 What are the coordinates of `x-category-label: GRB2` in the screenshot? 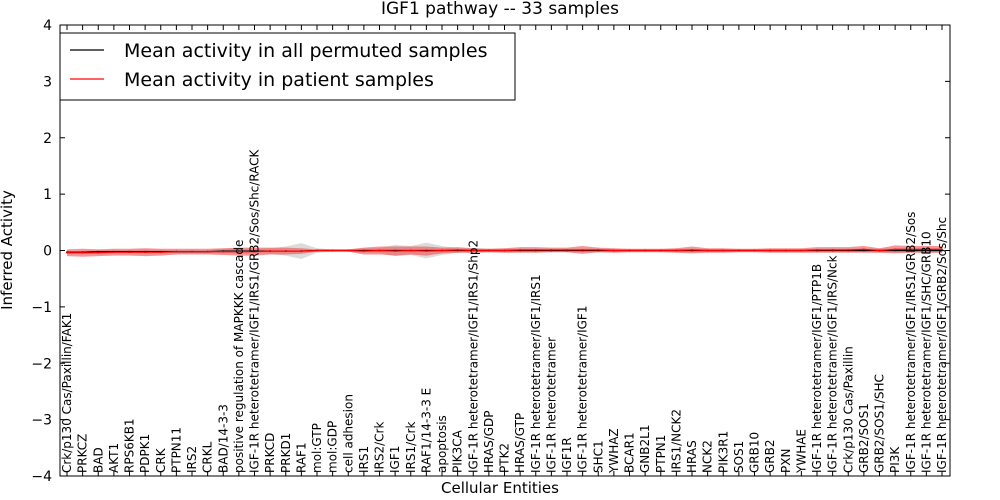 It's located at (770, 456).